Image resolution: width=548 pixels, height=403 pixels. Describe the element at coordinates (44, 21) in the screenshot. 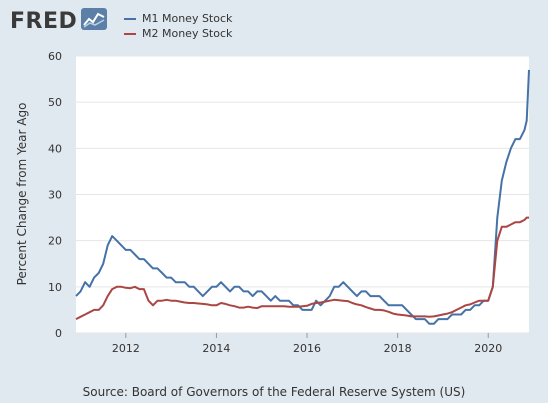

I see `logo-text: FRED` at that location.